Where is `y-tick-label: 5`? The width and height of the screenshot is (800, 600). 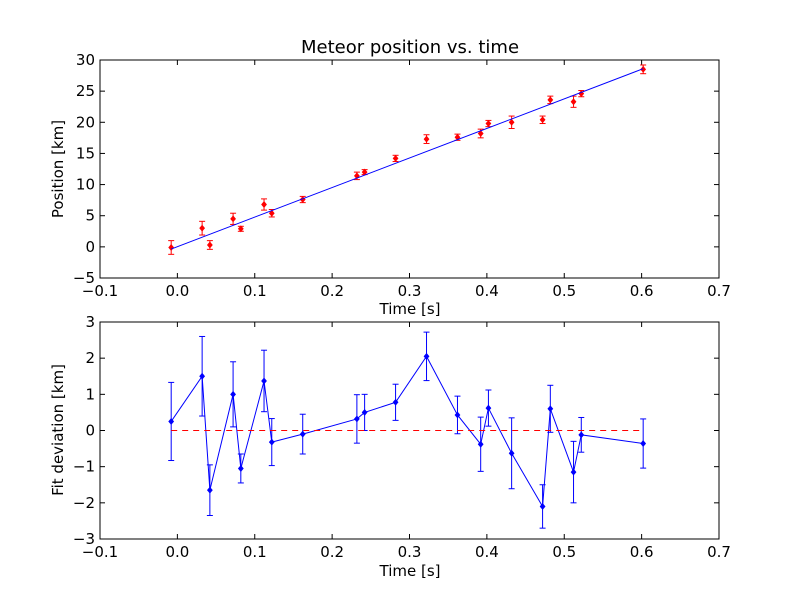 y-tick-label: 5 is located at coordinates (90, 216).